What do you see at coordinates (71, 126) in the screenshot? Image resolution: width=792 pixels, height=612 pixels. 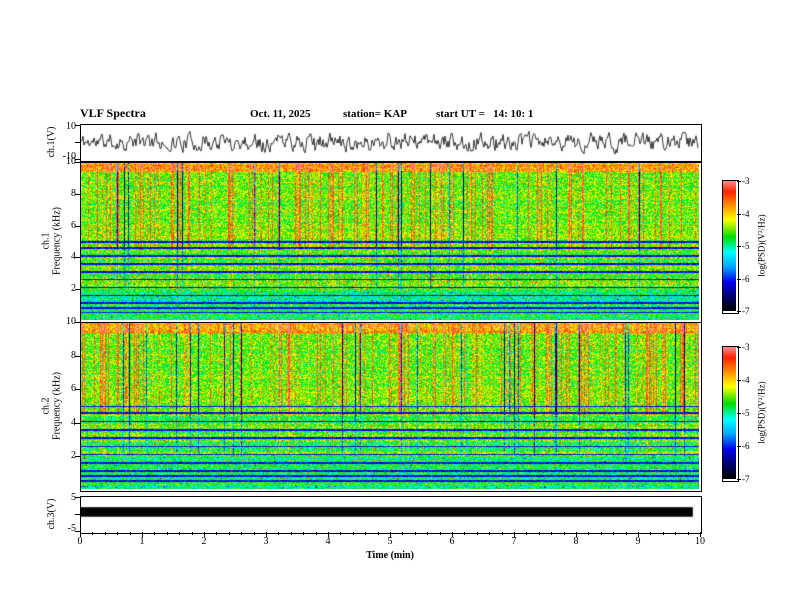 I see `ch1v-ytick-top: 10` at bounding box center [71, 126].